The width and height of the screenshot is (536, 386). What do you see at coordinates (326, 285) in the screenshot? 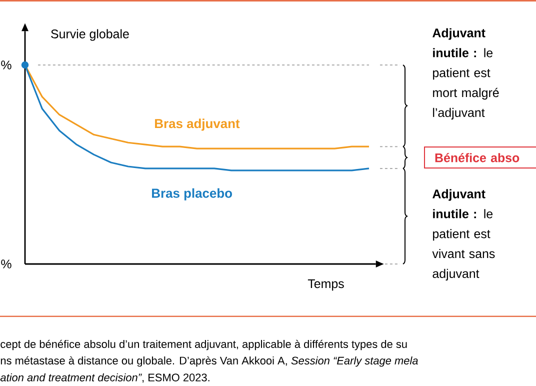
I see `x-axis-title: Temps` at bounding box center [326, 285].